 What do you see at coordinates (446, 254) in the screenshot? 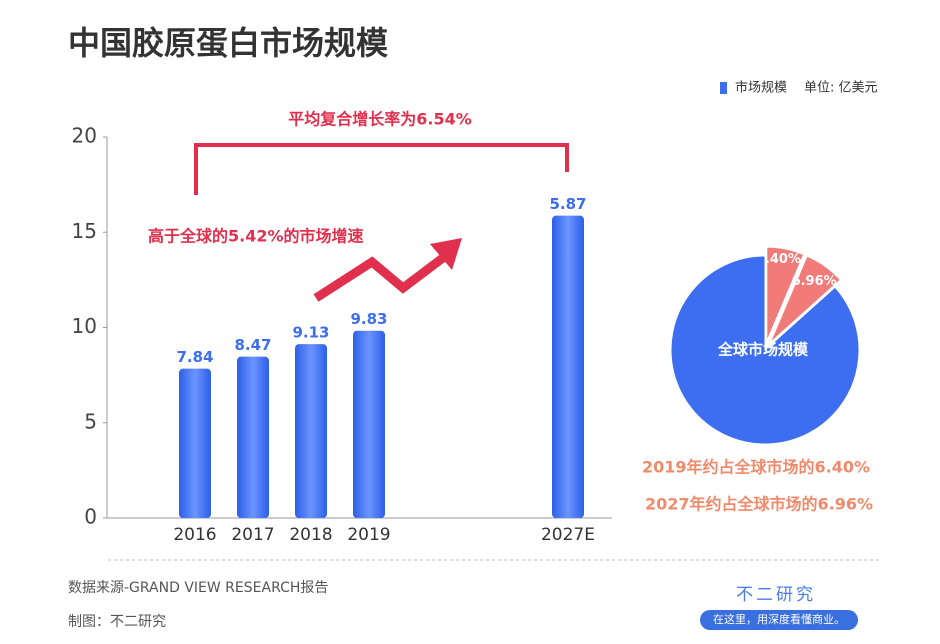
I see `arrow-head` at bounding box center [446, 254].